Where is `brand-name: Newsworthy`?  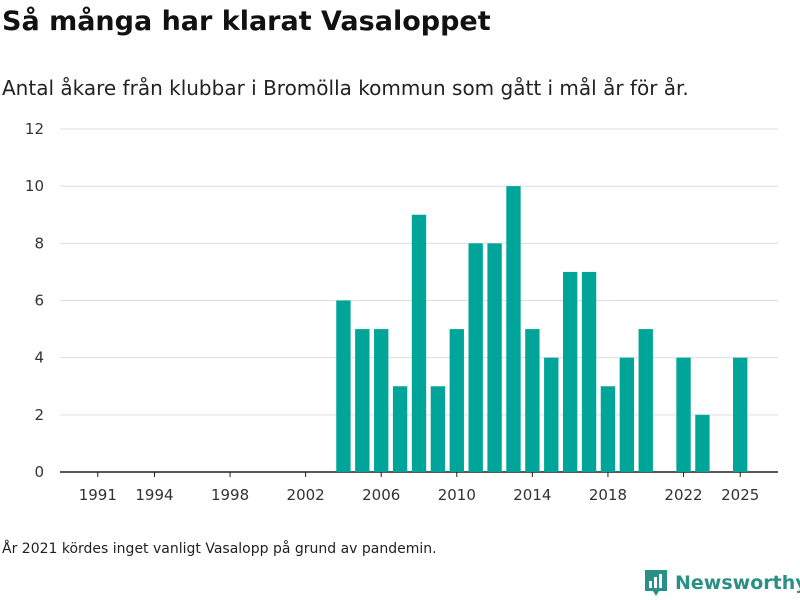
brand-name: Newsworthy is located at coordinates (737, 583).